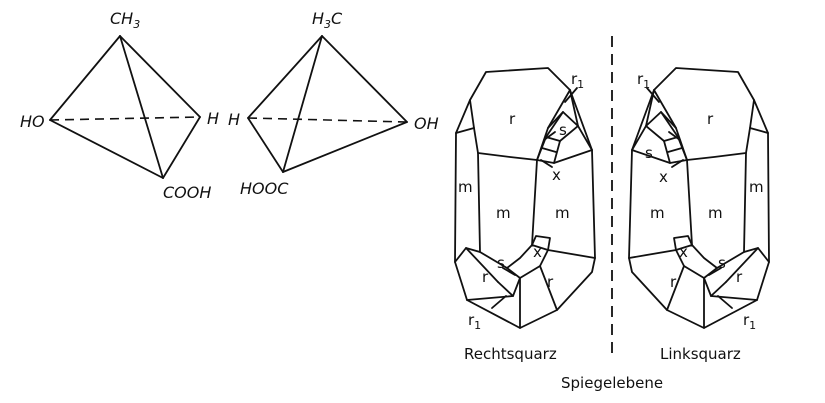 The height and width of the screenshot is (403, 825). What do you see at coordinates (699, 215) in the screenshot?
I see `quartz-crystal-left-handed: r r1 s x m m m s x r r r1 Linksquarz` at bounding box center [699, 215].